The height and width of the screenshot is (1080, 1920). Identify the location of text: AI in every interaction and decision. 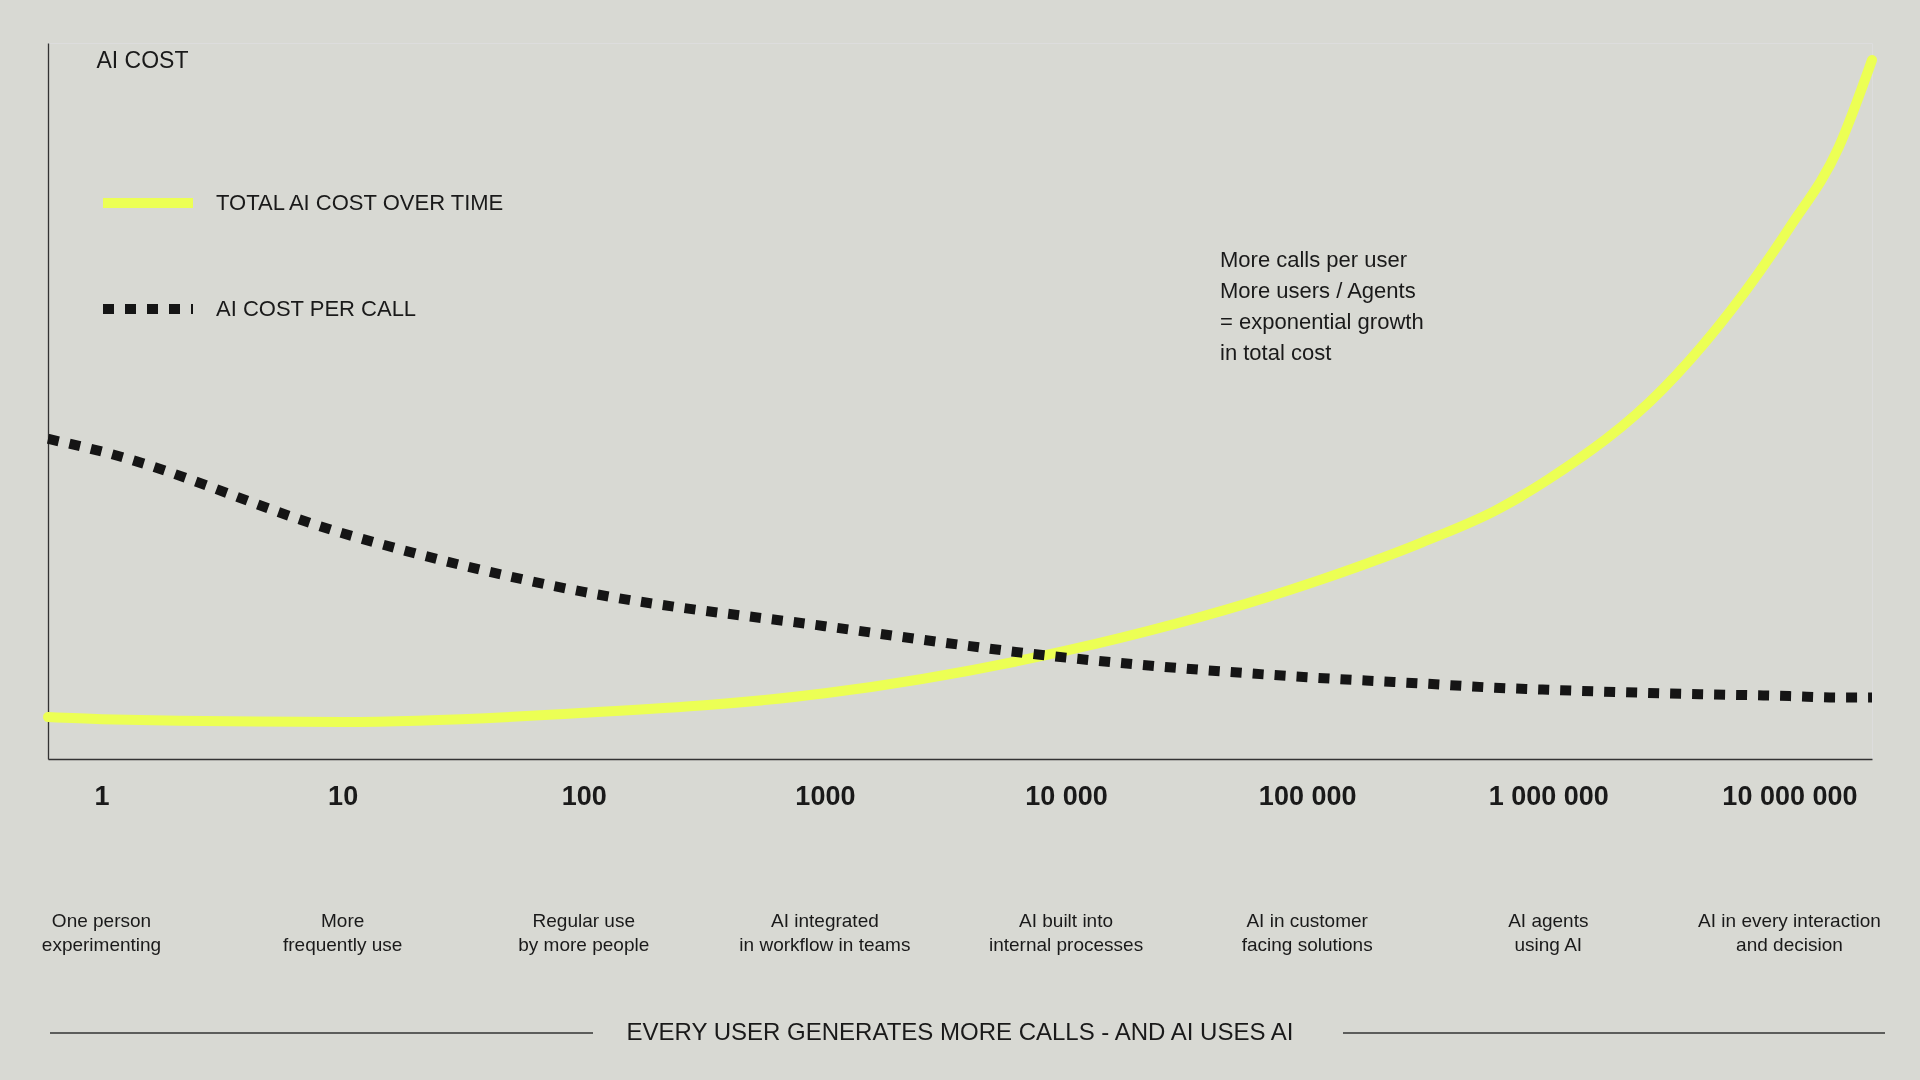
(1789, 932).